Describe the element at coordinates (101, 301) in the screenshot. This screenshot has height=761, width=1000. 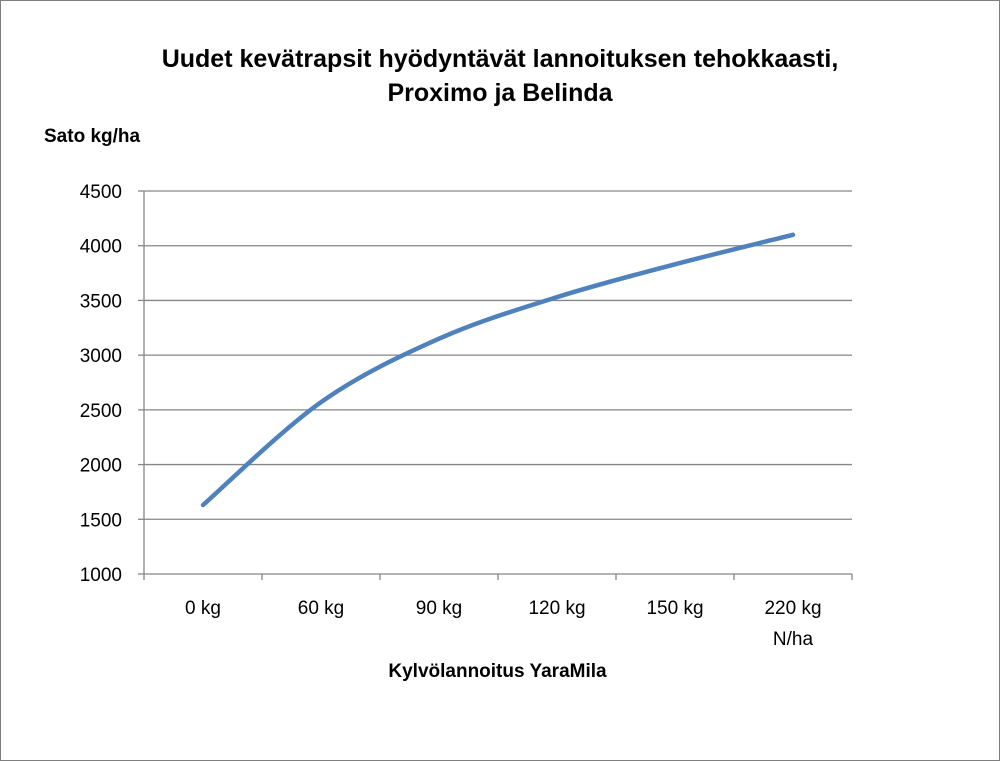
I see `y-tick-label: 3500` at that location.